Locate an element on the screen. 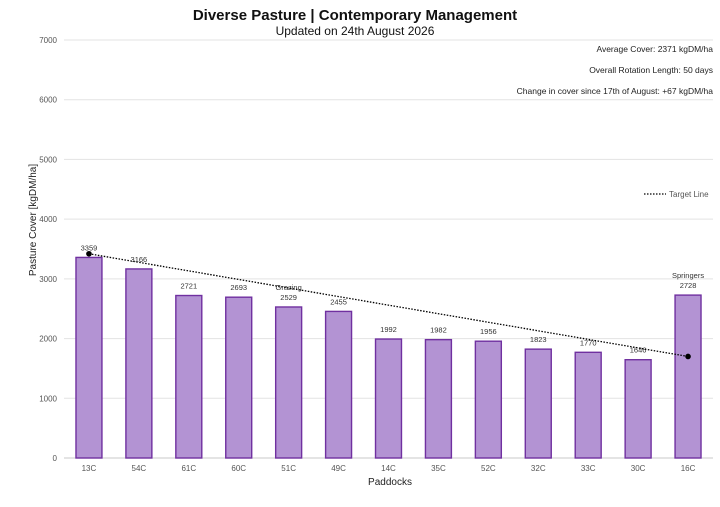 The height and width of the screenshot is (507, 720). bar-54c is located at coordinates (139, 363).